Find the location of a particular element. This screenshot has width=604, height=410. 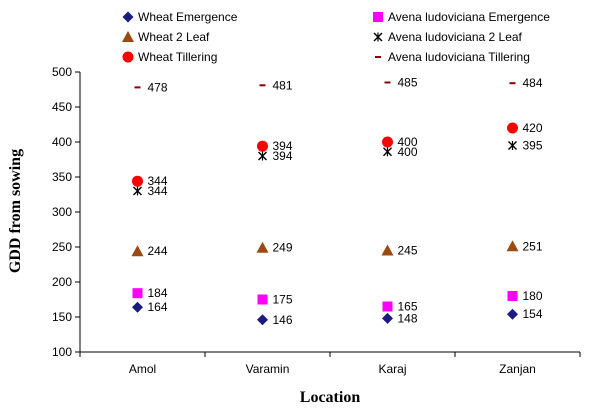

y-tick-label: 150 is located at coordinates (62, 317).